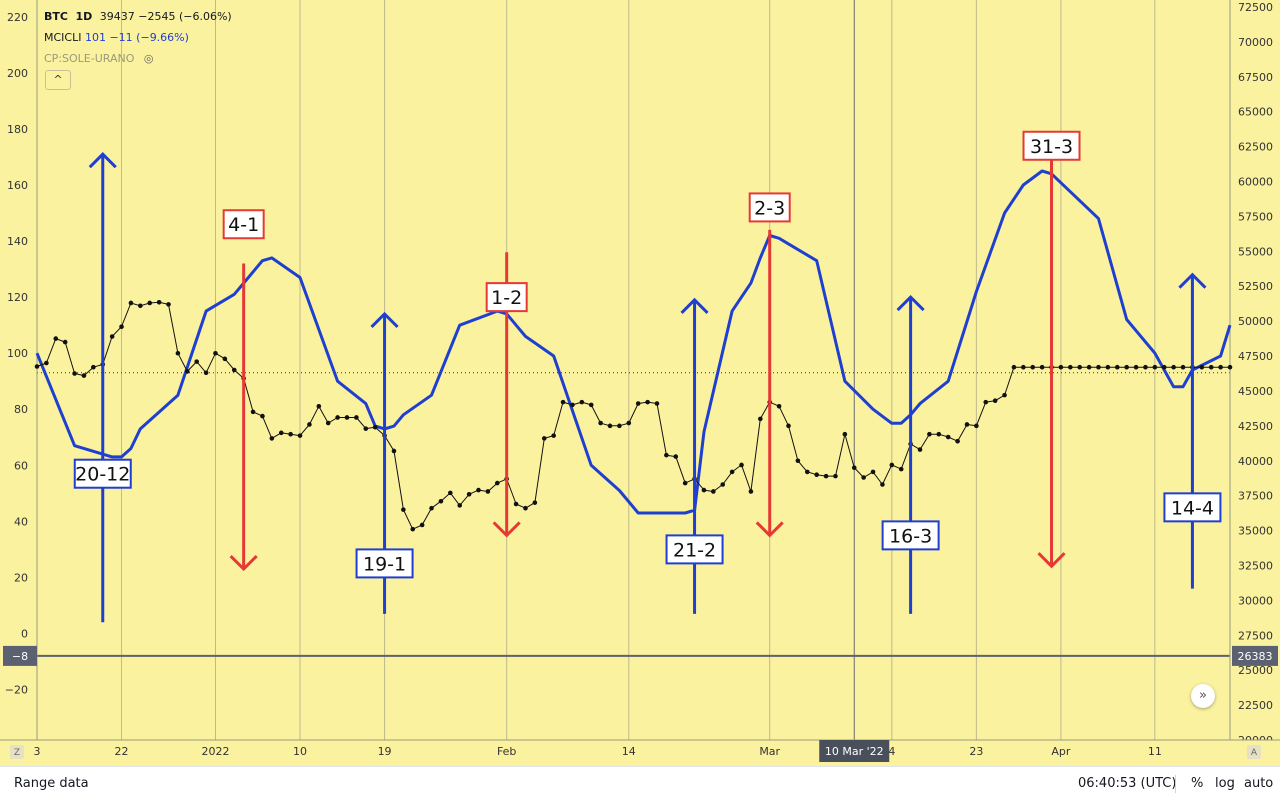 The height and width of the screenshot is (801, 1280). What do you see at coordinates (1255, 426) in the screenshot?
I see `right-axis-tick-label: 42500` at bounding box center [1255, 426].